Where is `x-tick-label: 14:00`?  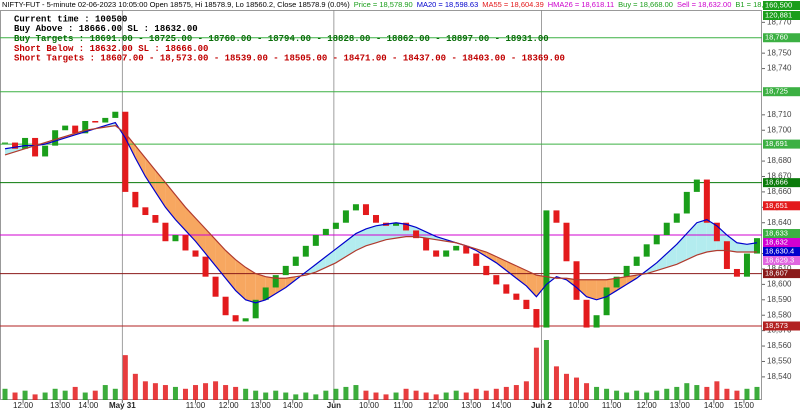 x-tick-label: 14:00 is located at coordinates (501, 405).